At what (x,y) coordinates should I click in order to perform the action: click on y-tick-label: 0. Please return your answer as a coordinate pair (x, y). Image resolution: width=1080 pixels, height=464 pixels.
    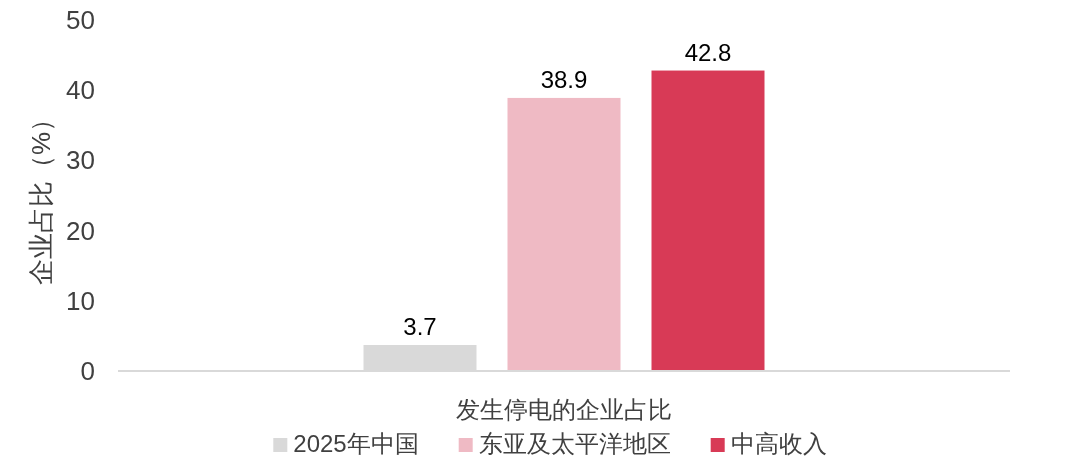
    Looking at the image, I should click on (87, 371).